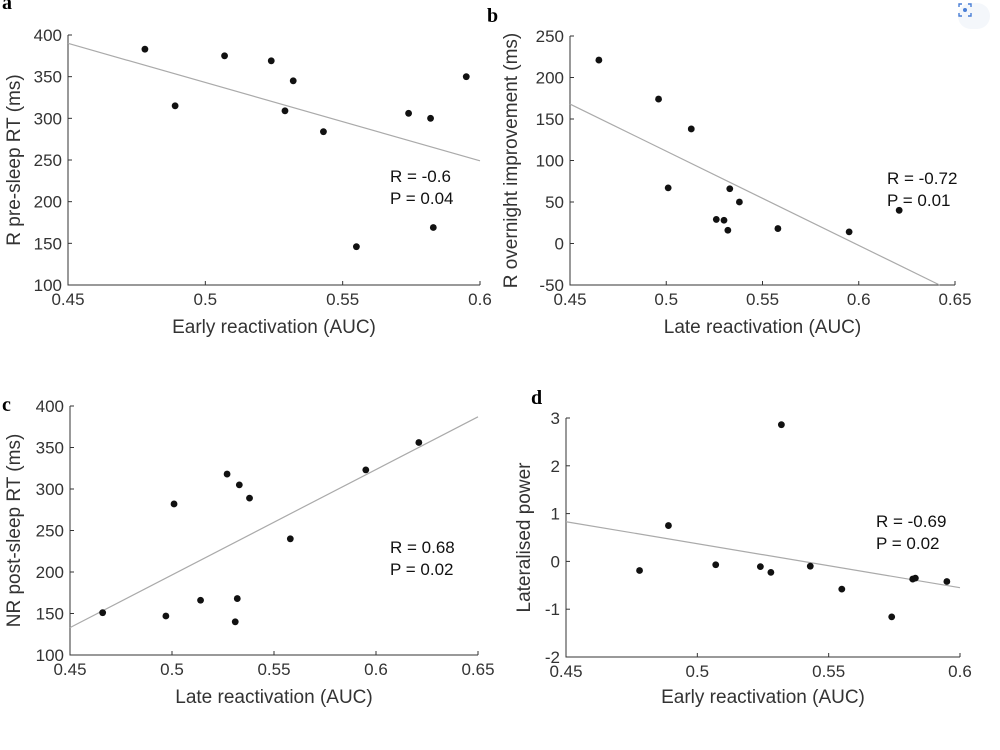 This screenshot has height=750, width=1000. I want to click on panel-letter-d: d, so click(536, 398).